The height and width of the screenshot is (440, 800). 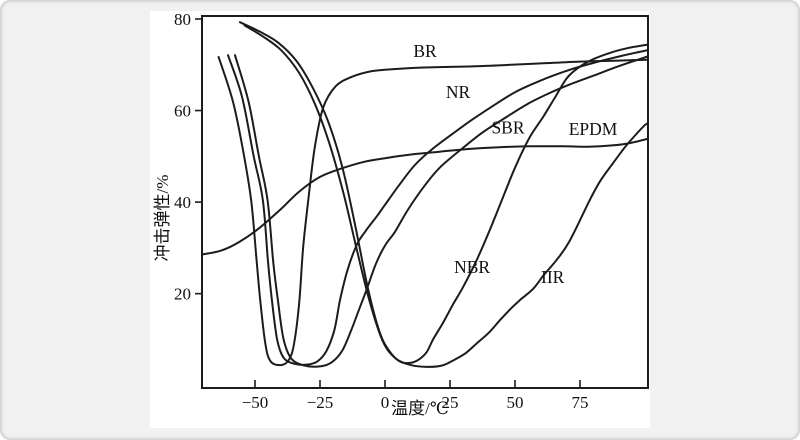 I want to click on curve-label-SBR: SBR, so click(x=507, y=127).